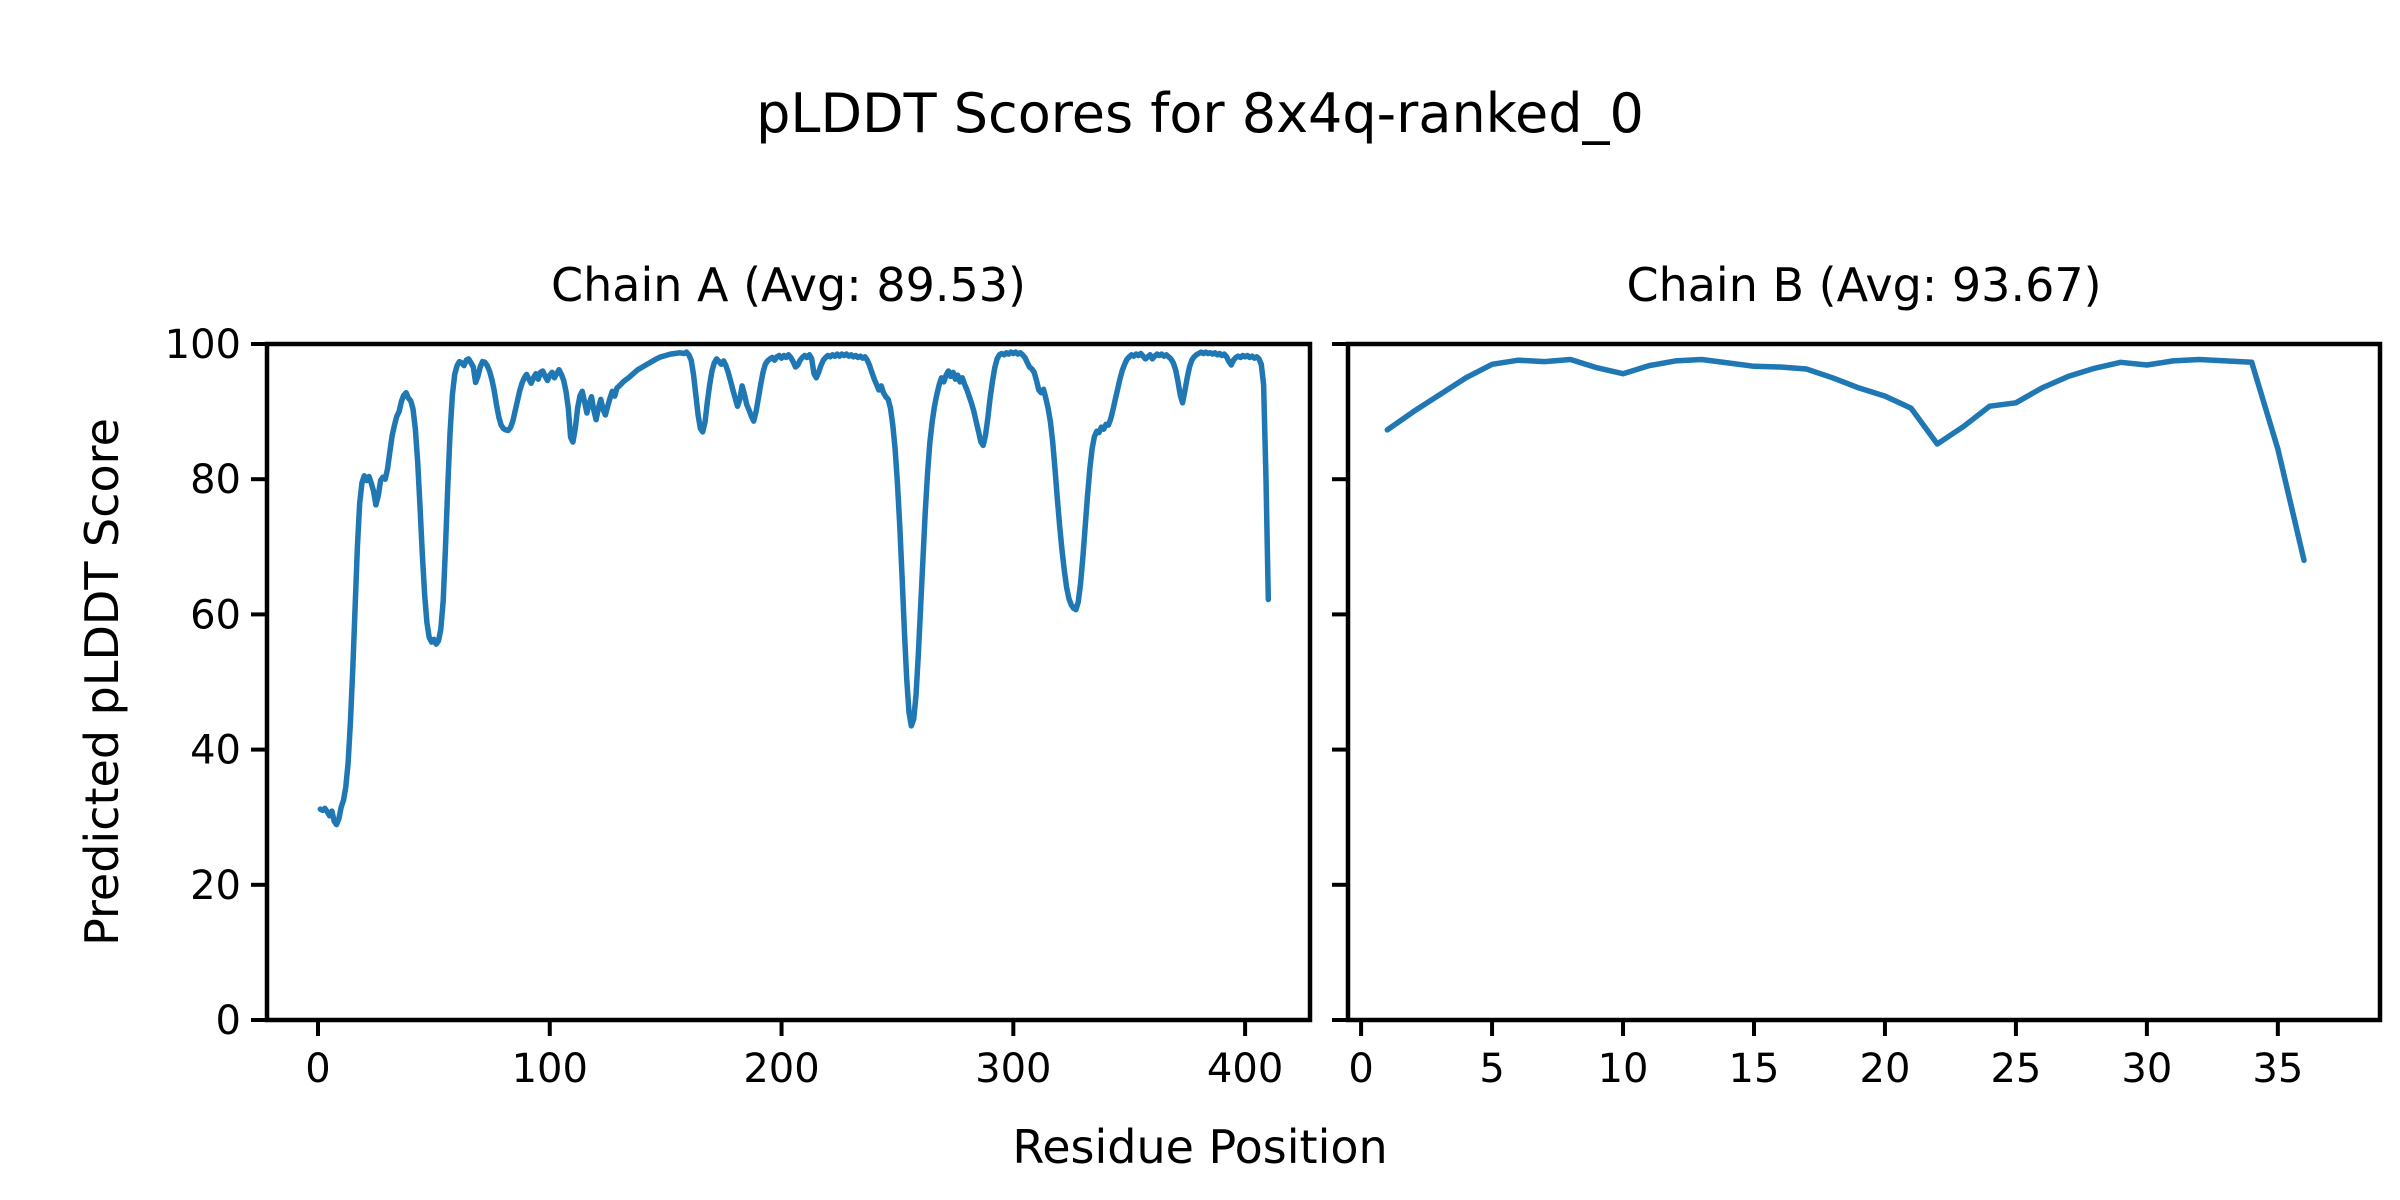 The width and height of the screenshot is (2400, 1200). I want to click on x-tick-label: 20, so click(1885, 1069).